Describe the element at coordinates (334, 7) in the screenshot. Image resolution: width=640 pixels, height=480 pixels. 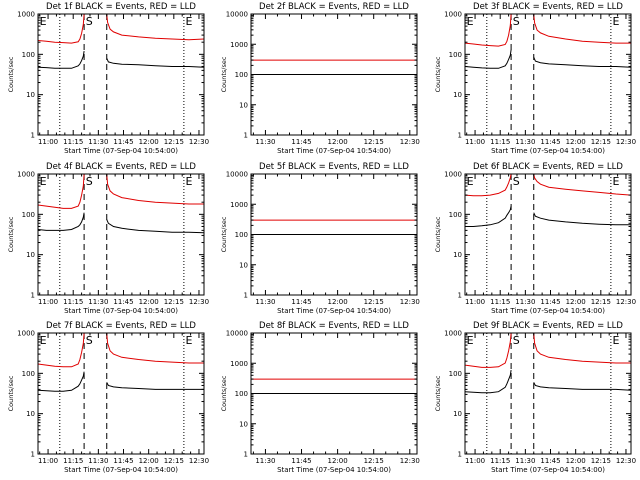
I see `panel-title: Det 2f BLACK = Events, RED = LLD` at that location.